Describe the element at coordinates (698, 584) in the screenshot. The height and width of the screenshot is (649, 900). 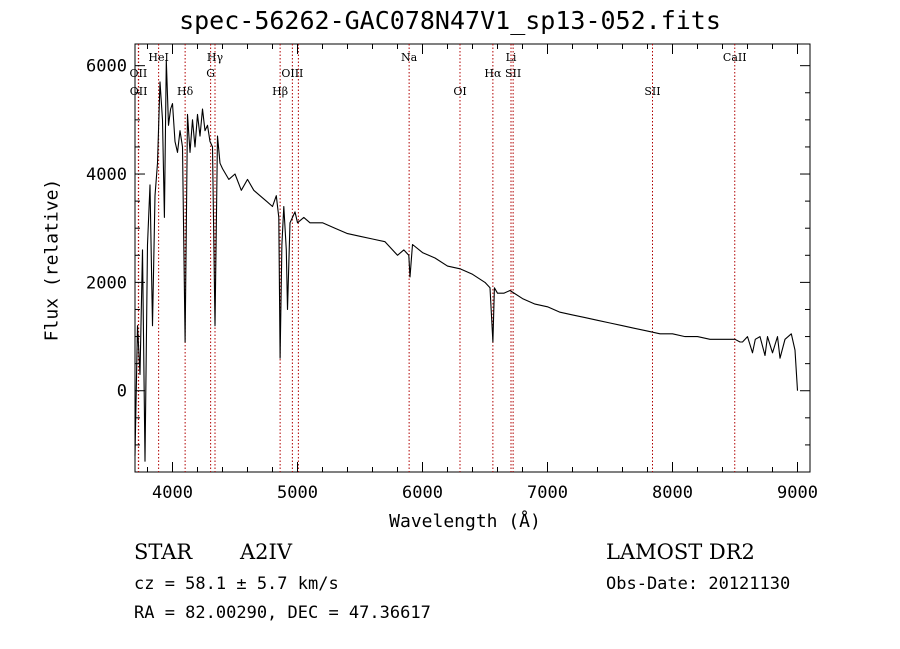
I see `obs-date: Obs-Date: 20121130` at that location.